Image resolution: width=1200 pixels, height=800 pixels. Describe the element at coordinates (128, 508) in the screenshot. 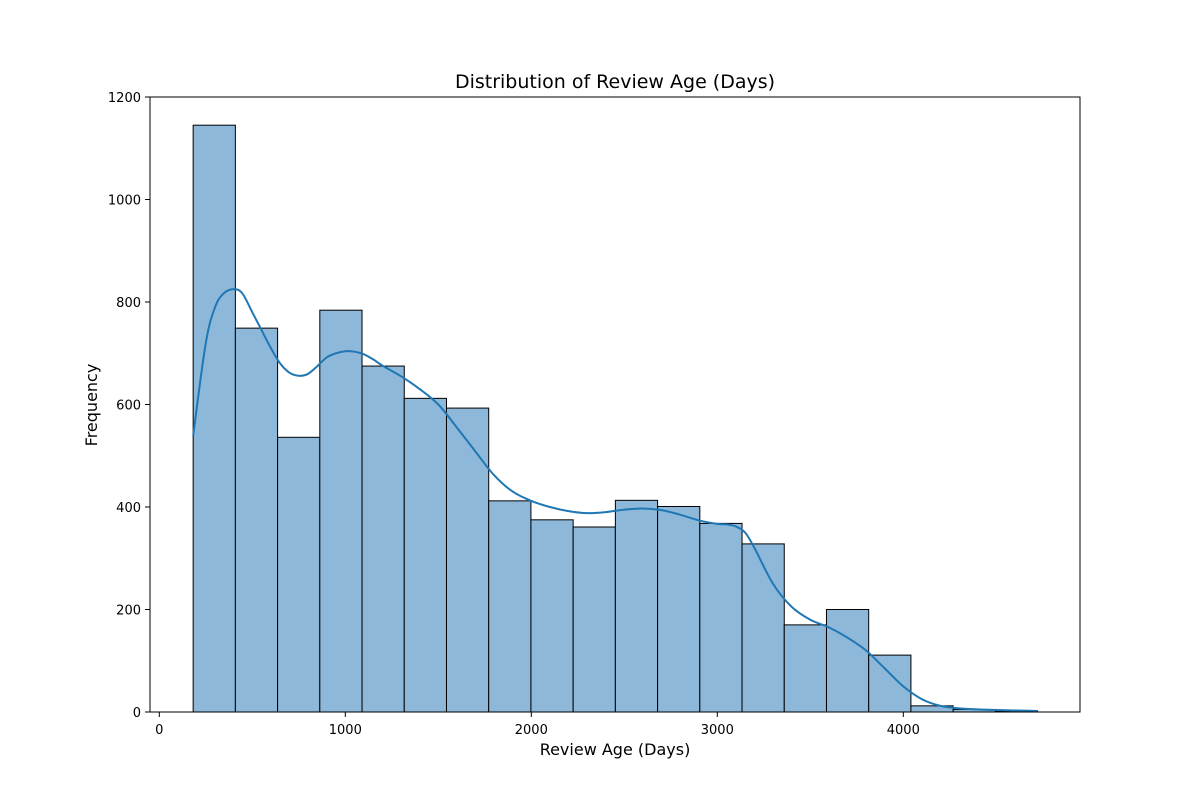

I see `y-tick-label: 400` at that location.